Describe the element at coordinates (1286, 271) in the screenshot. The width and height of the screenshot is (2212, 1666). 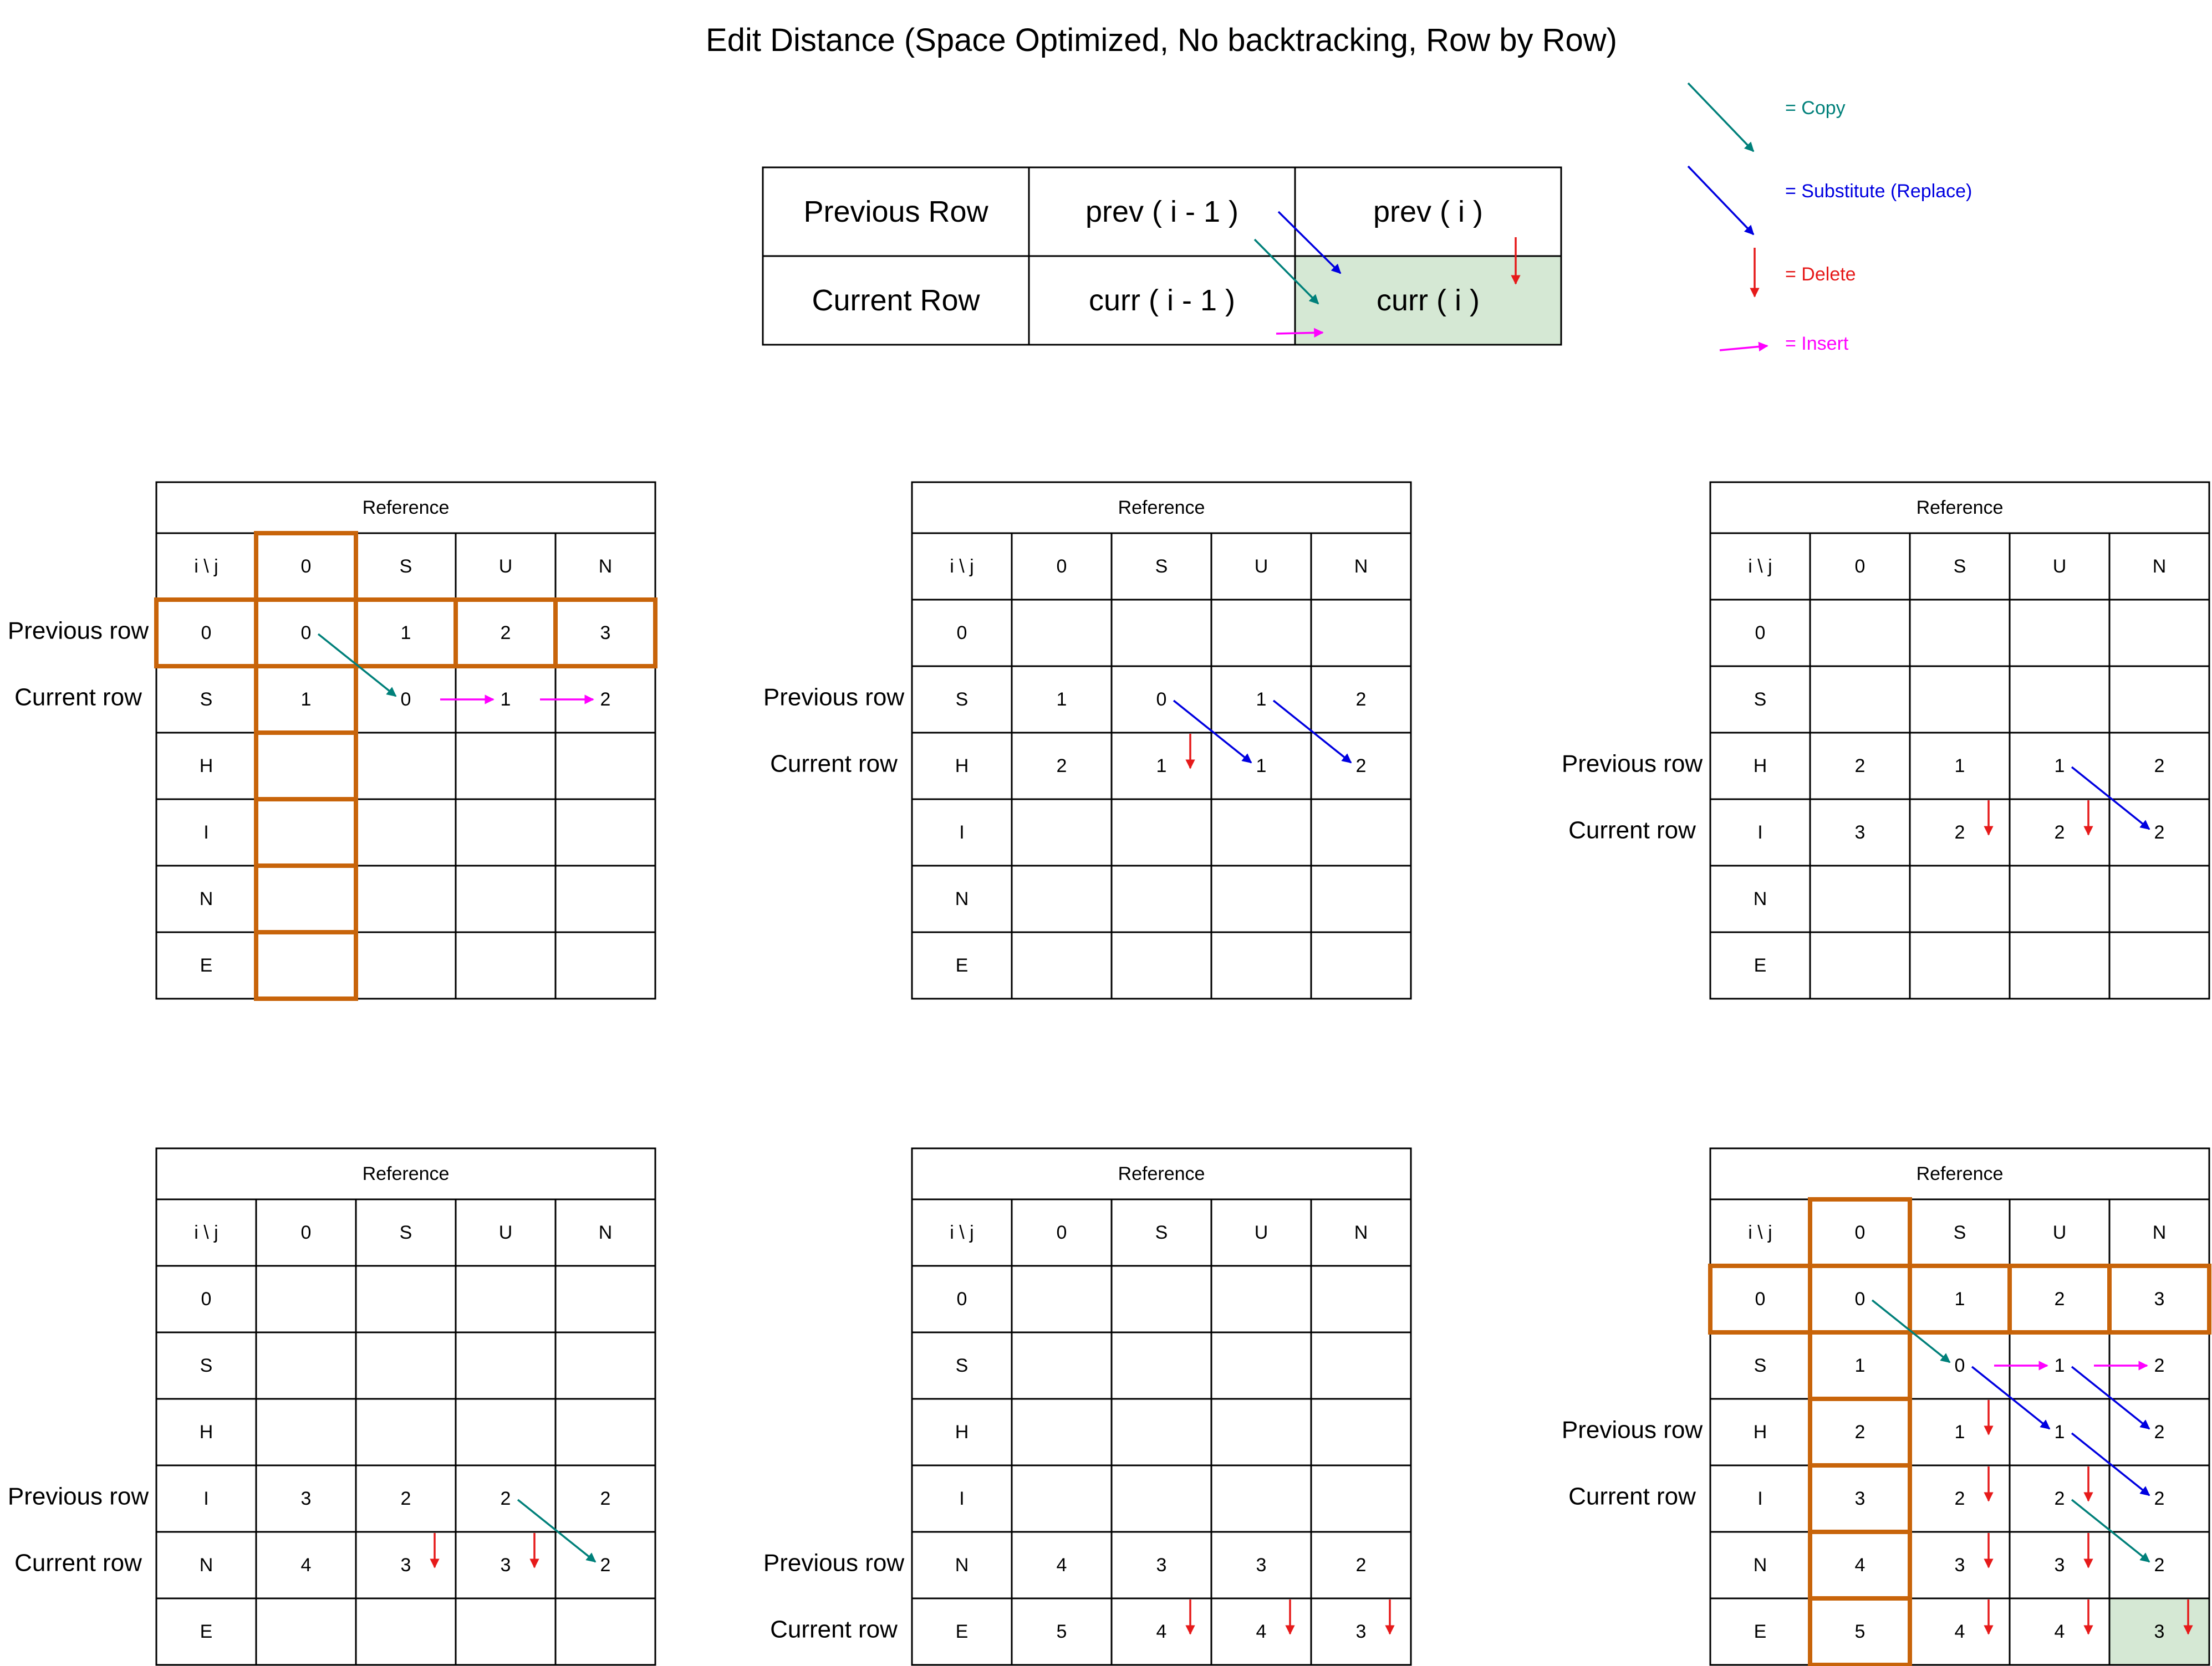
I see `key-copy-arrow` at that location.